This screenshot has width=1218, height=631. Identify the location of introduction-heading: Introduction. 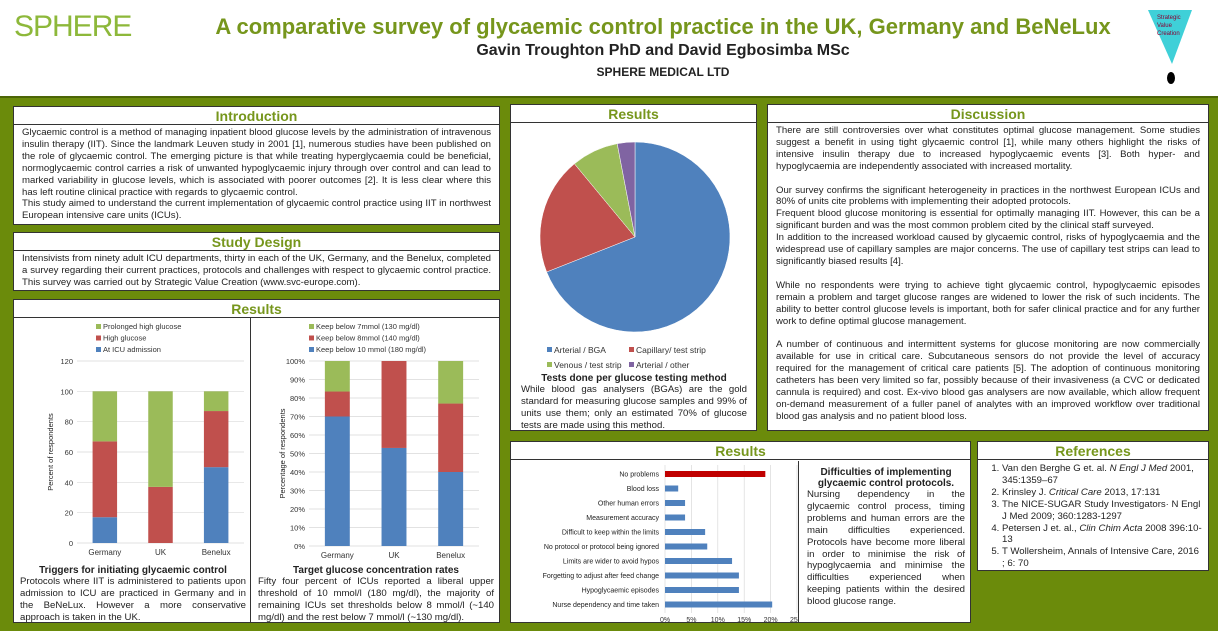
(256, 116).